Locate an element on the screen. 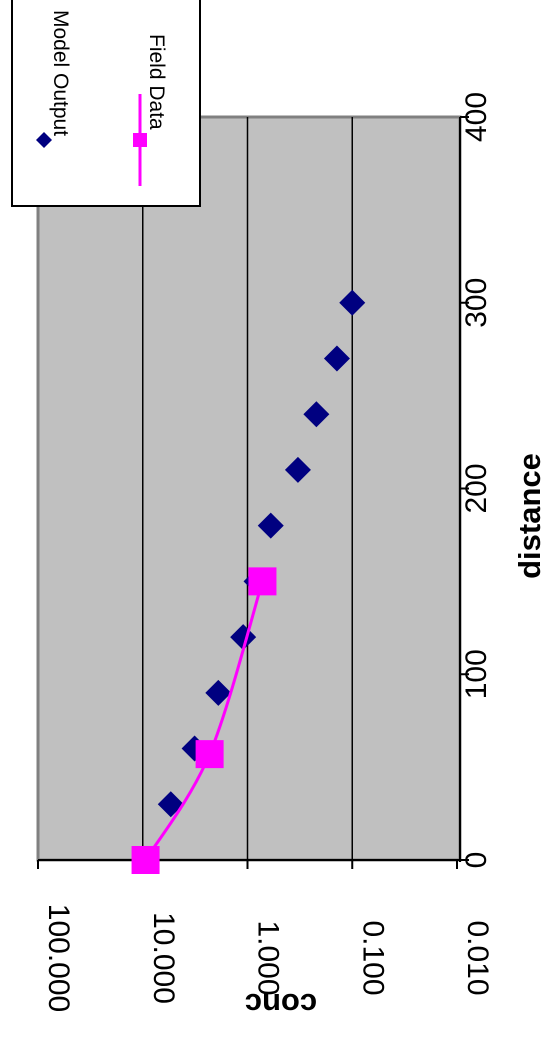 This screenshot has height=1040, width=548. legend-field-data-marker is located at coordinates (140, 140).